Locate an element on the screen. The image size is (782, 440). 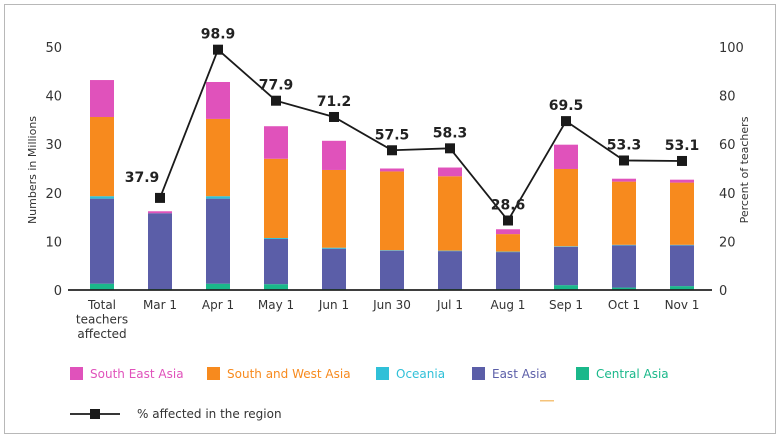
x-tick-label: May 1 is located at coordinates (276, 305).